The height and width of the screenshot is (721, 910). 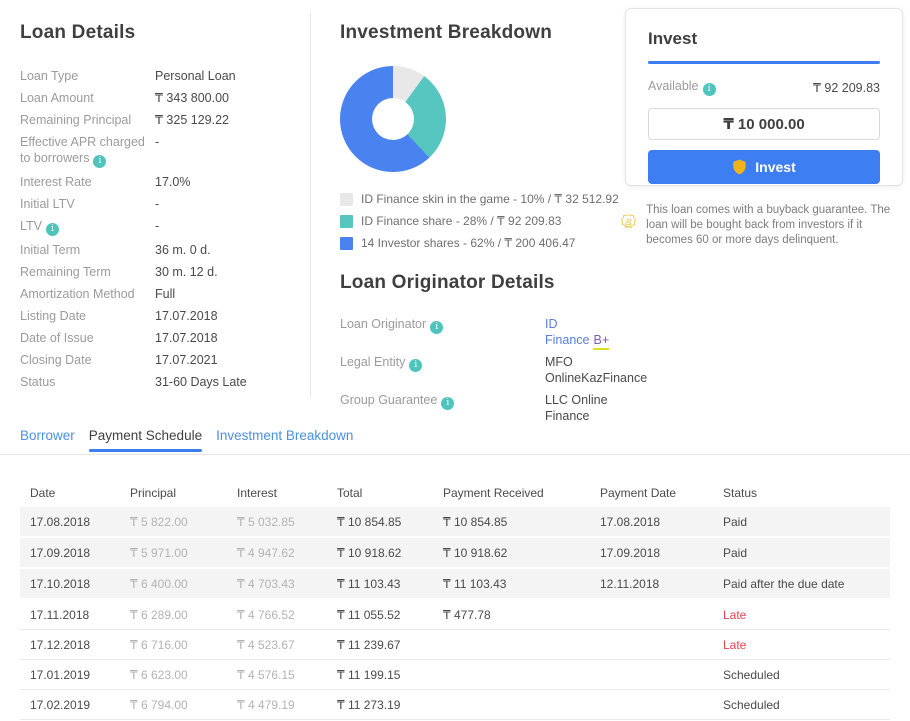 What do you see at coordinates (475, 552) in the screenshot?
I see `cell-payment-received: ₸ 10 918.62` at bounding box center [475, 552].